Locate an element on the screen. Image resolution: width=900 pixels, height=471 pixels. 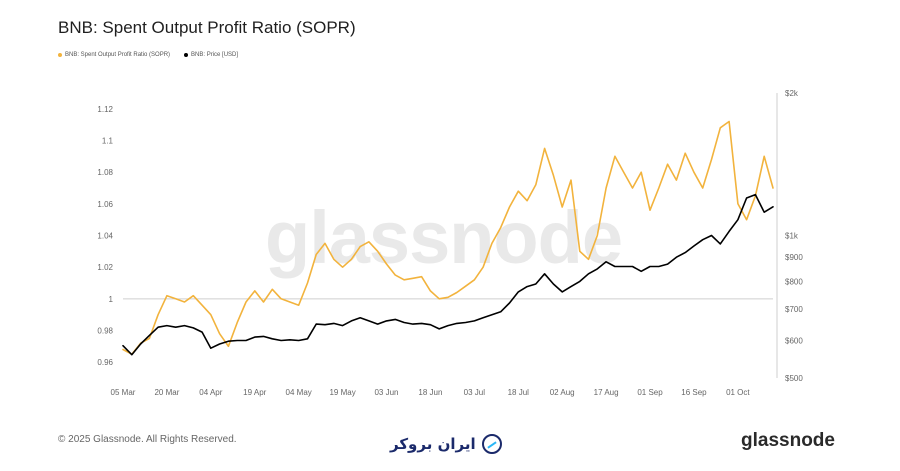
x-tick-label: 03 Jun is located at coordinates (386, 392).